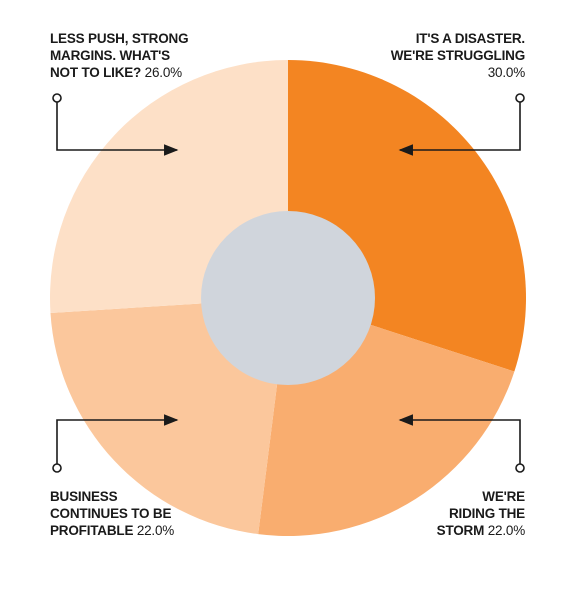 This screenshot has width=575, height=590. What do you see at coordinates (92, 530) in the screenshot?
I see `label-business-line3: PROFITABLE` at bounding box center [92, 530].